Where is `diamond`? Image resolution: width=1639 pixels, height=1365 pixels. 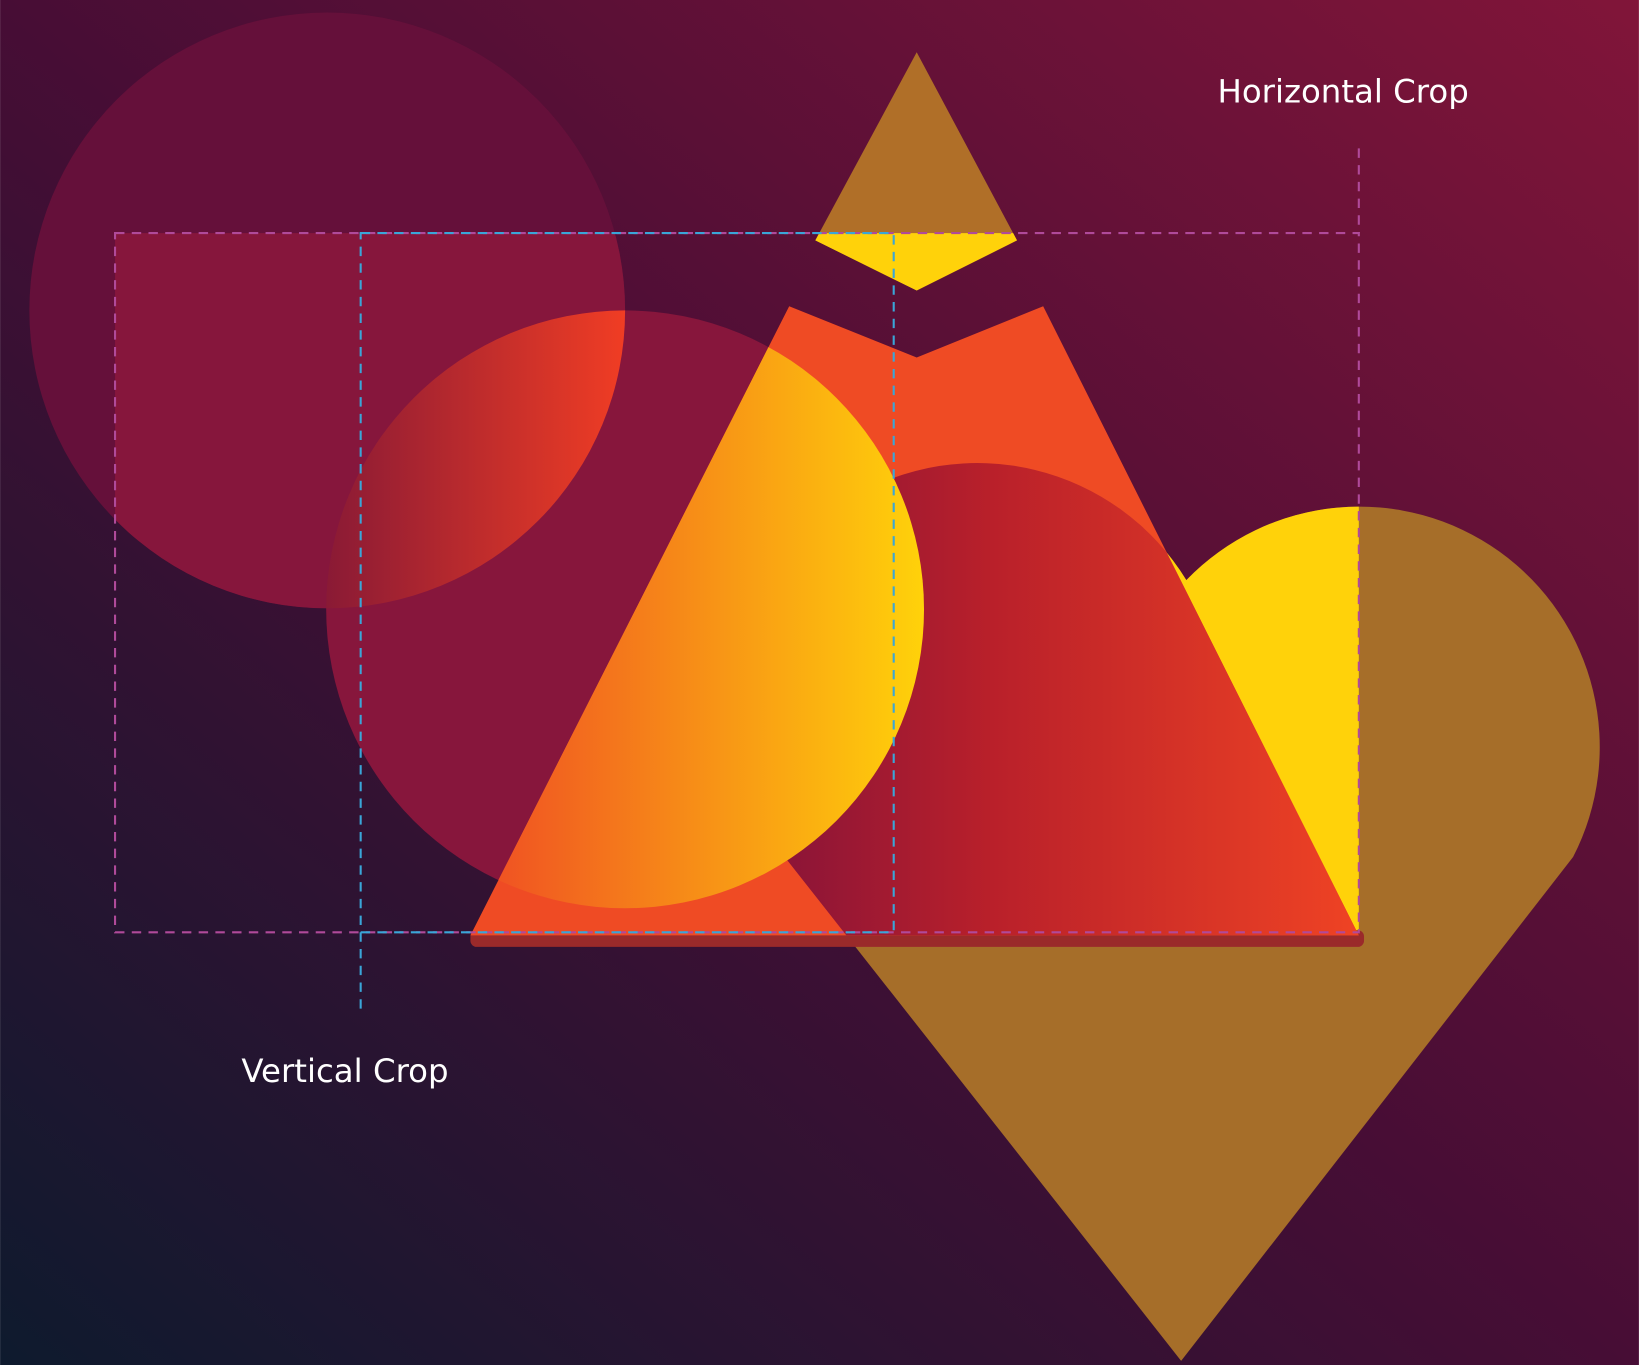 diamond is located at coordinates (916, 171).